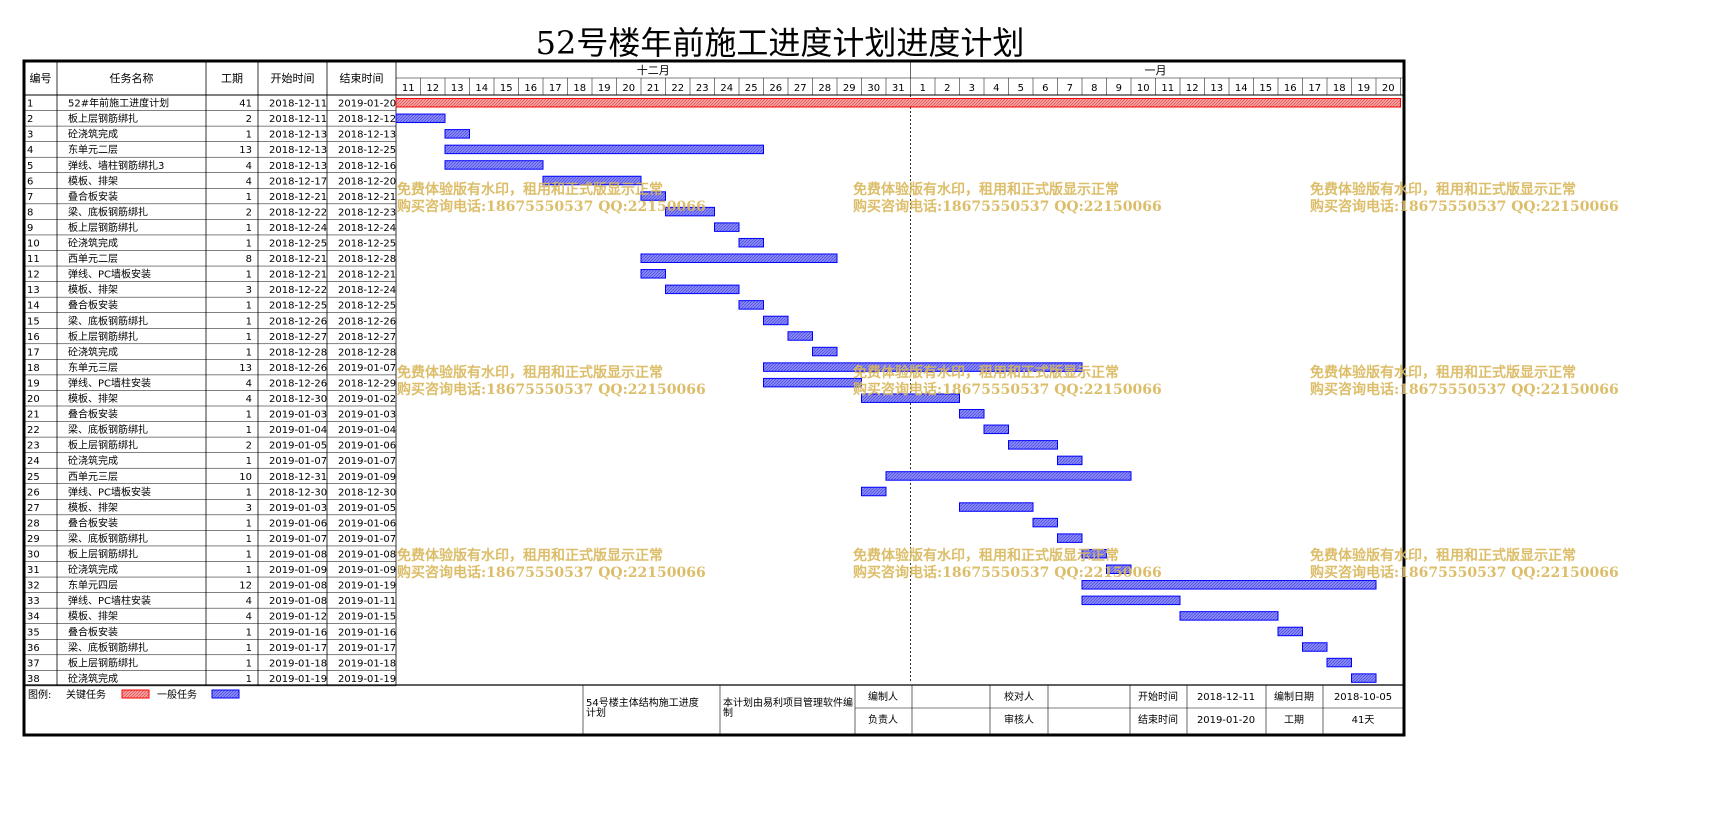 Image resolution: width=1717 pixels, height=827 pixels. Describe the element at coordinates (33, 570) in the screenshot. I see `task-id: 31` at that location.